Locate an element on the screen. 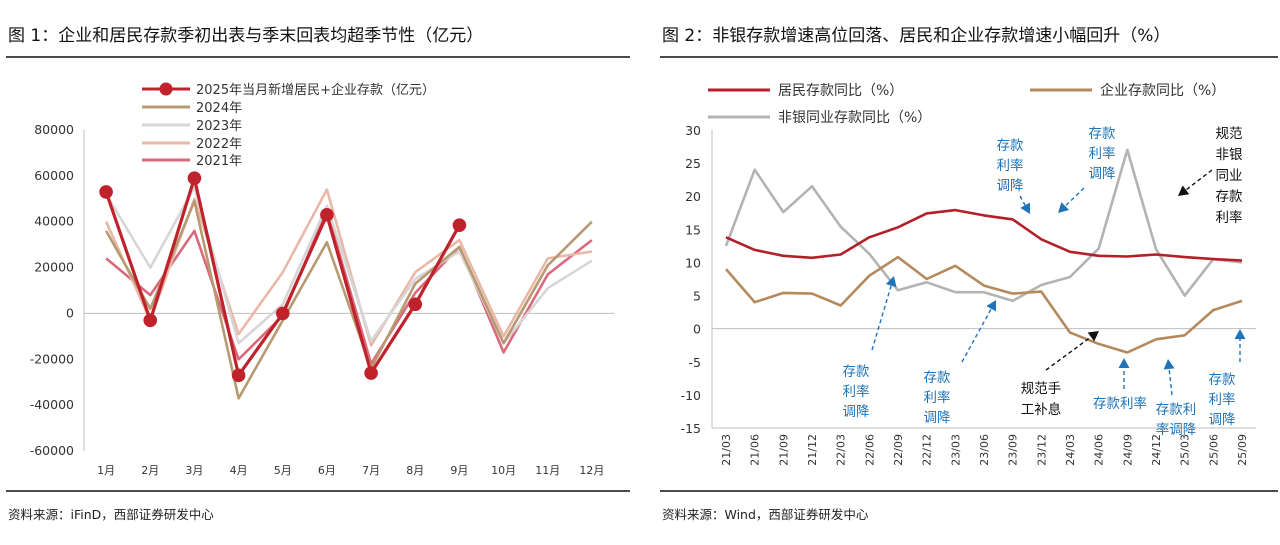 The image size is (1280, 545). chart2-x-tick-label: 24/09 is located at coordinates (1127, 450).